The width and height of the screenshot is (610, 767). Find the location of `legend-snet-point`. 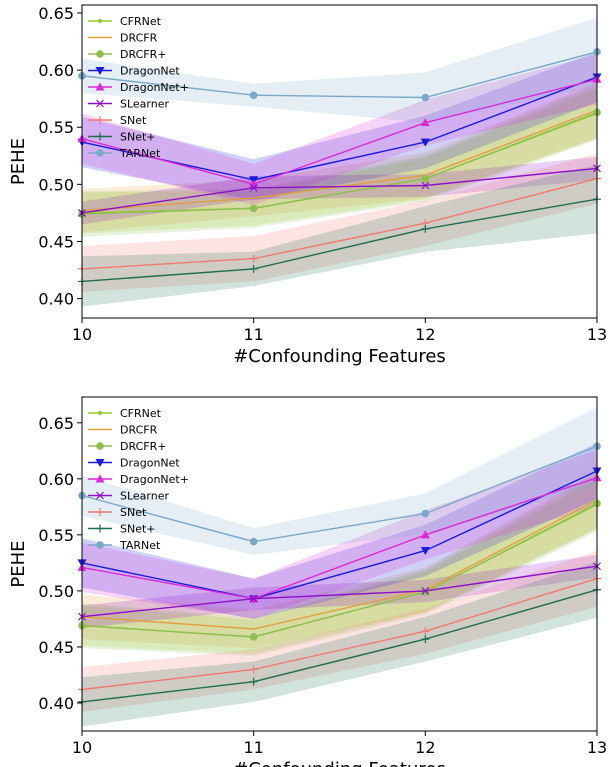

legend-snet-point is located at coordinates (100, 120).